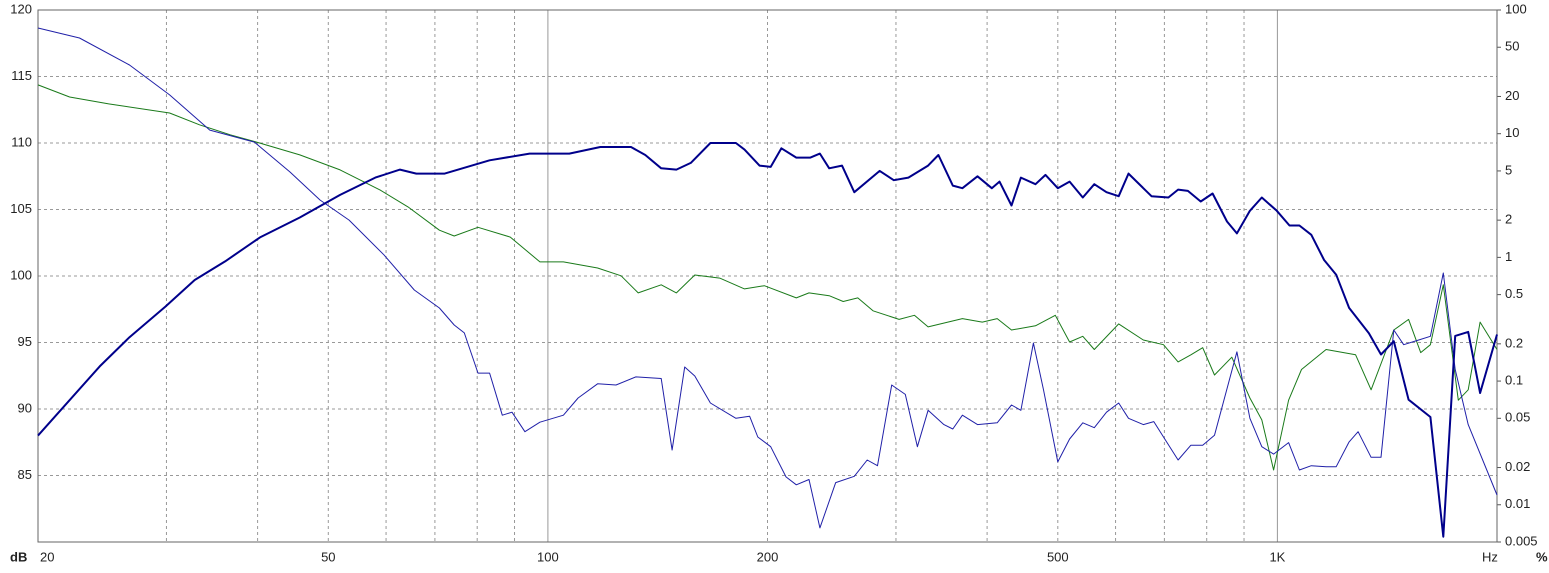 The image size is (1549, 573). I want to click on y-tick-label: 115, so click(21, 75).